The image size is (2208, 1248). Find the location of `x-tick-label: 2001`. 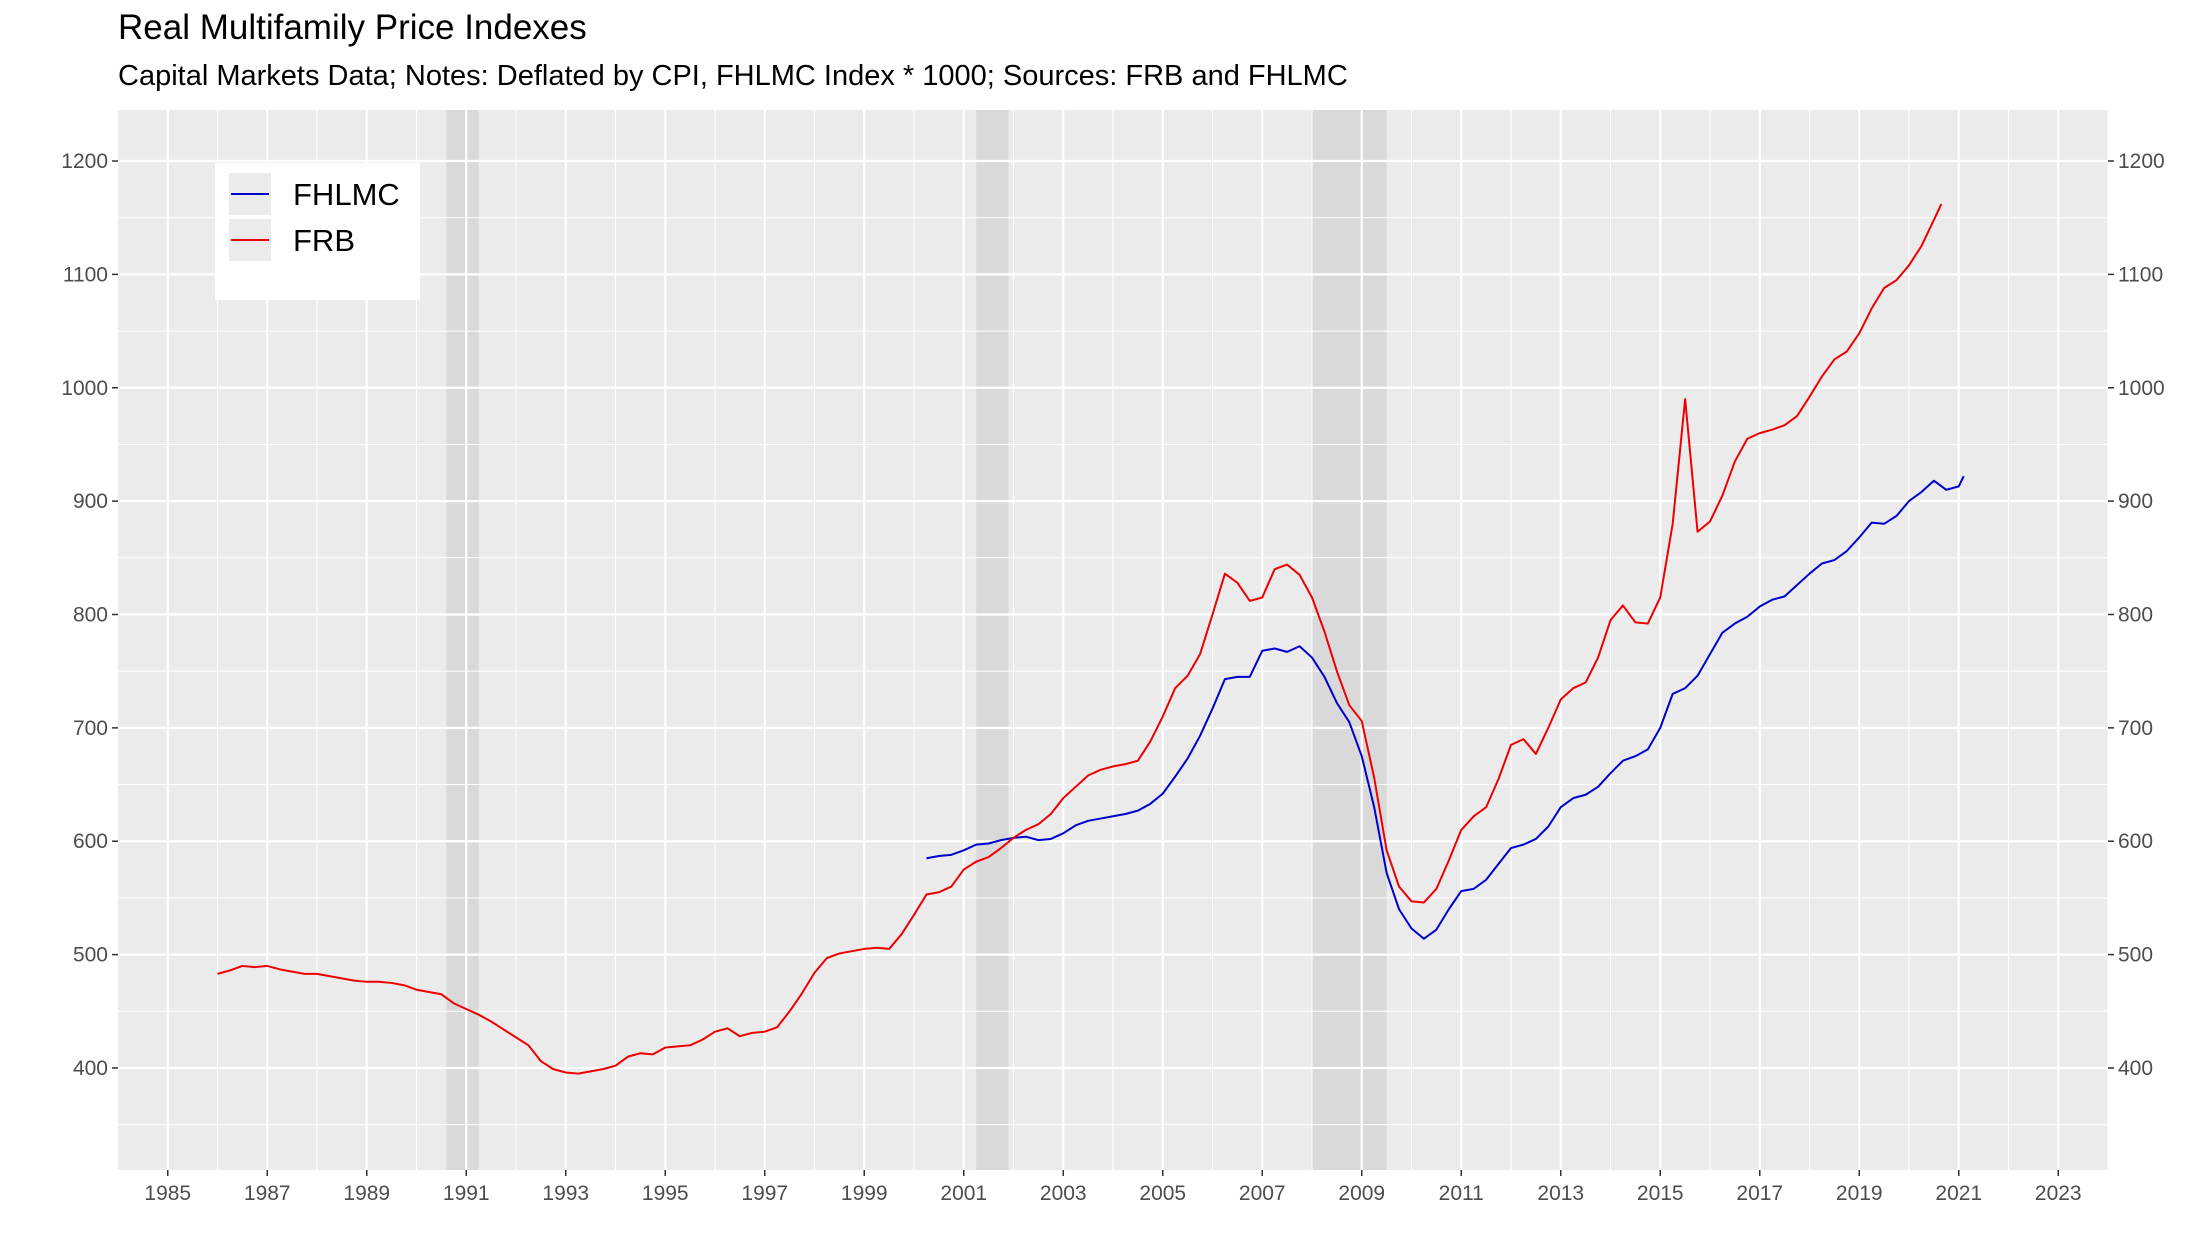

x-tick-label: 2001 is located at coordinates (963, 1193).